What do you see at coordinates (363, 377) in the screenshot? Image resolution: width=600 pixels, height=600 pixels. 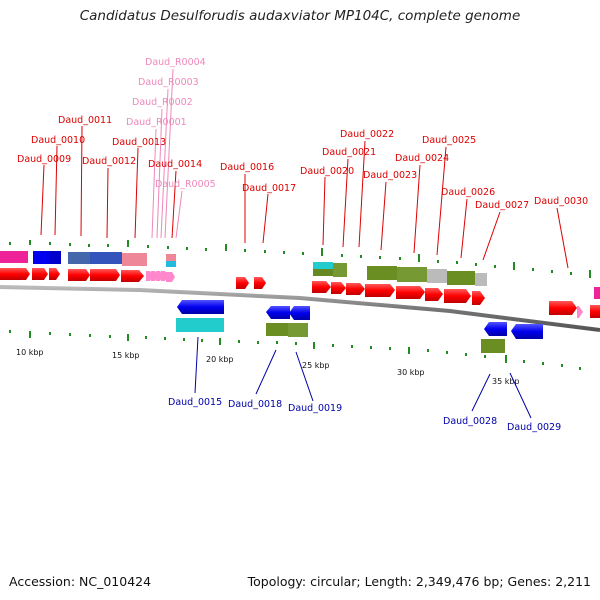 I see `reverse-label-lines` at bounding box center [363, 377].